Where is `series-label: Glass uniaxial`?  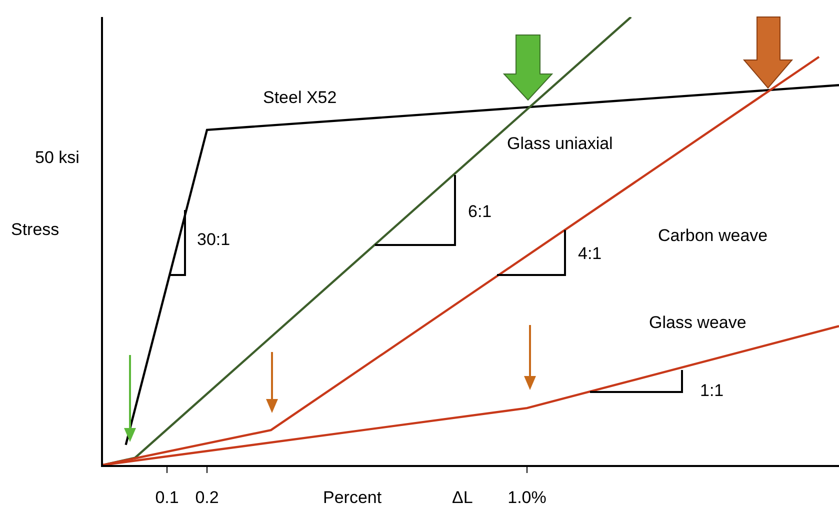
series-label: Glass uniaxial is located at coordinates (560, 143).